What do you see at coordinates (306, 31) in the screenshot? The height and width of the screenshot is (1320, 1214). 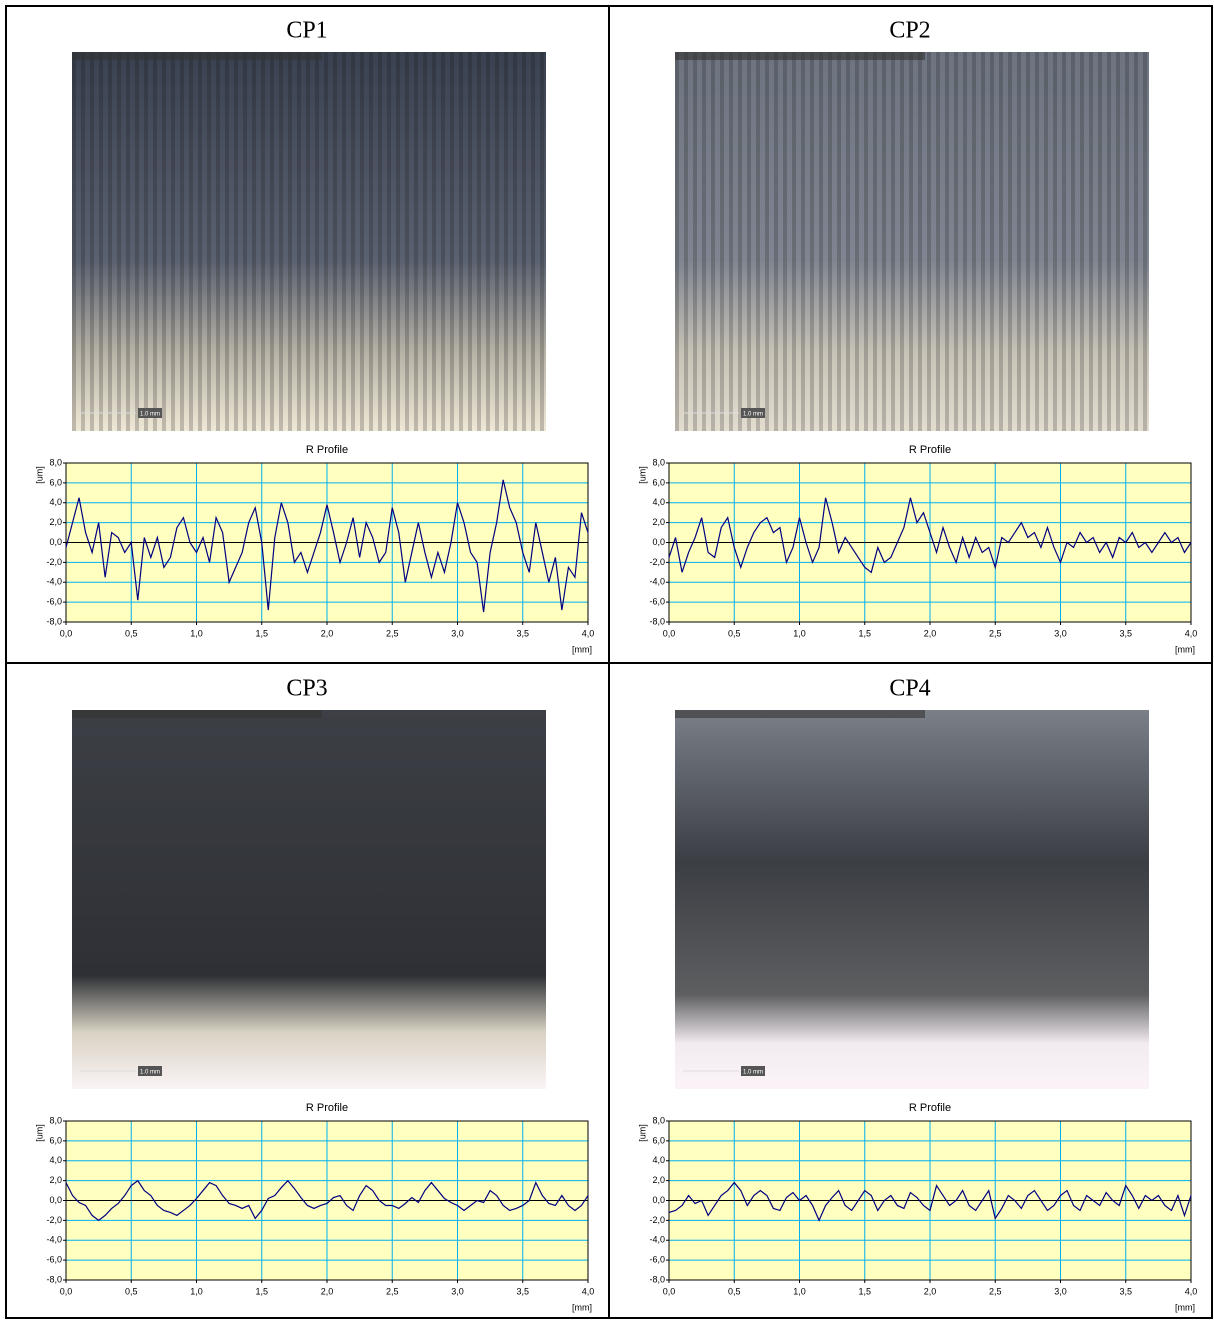 I see `panel-label: CP1` at bounding box center [306, 31].